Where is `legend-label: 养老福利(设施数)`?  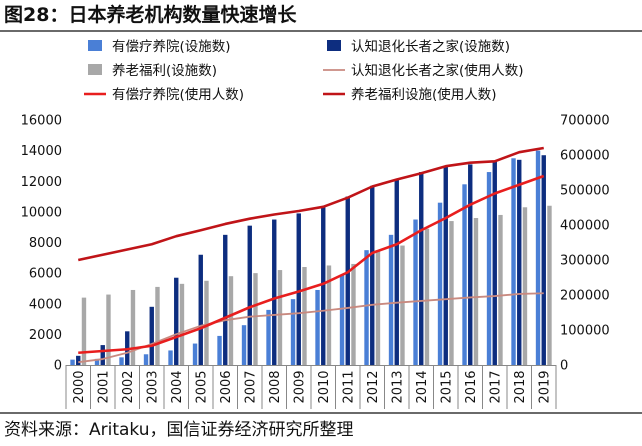
legend-label: 养老福利(设施数) is located at coordinates (164, 71).